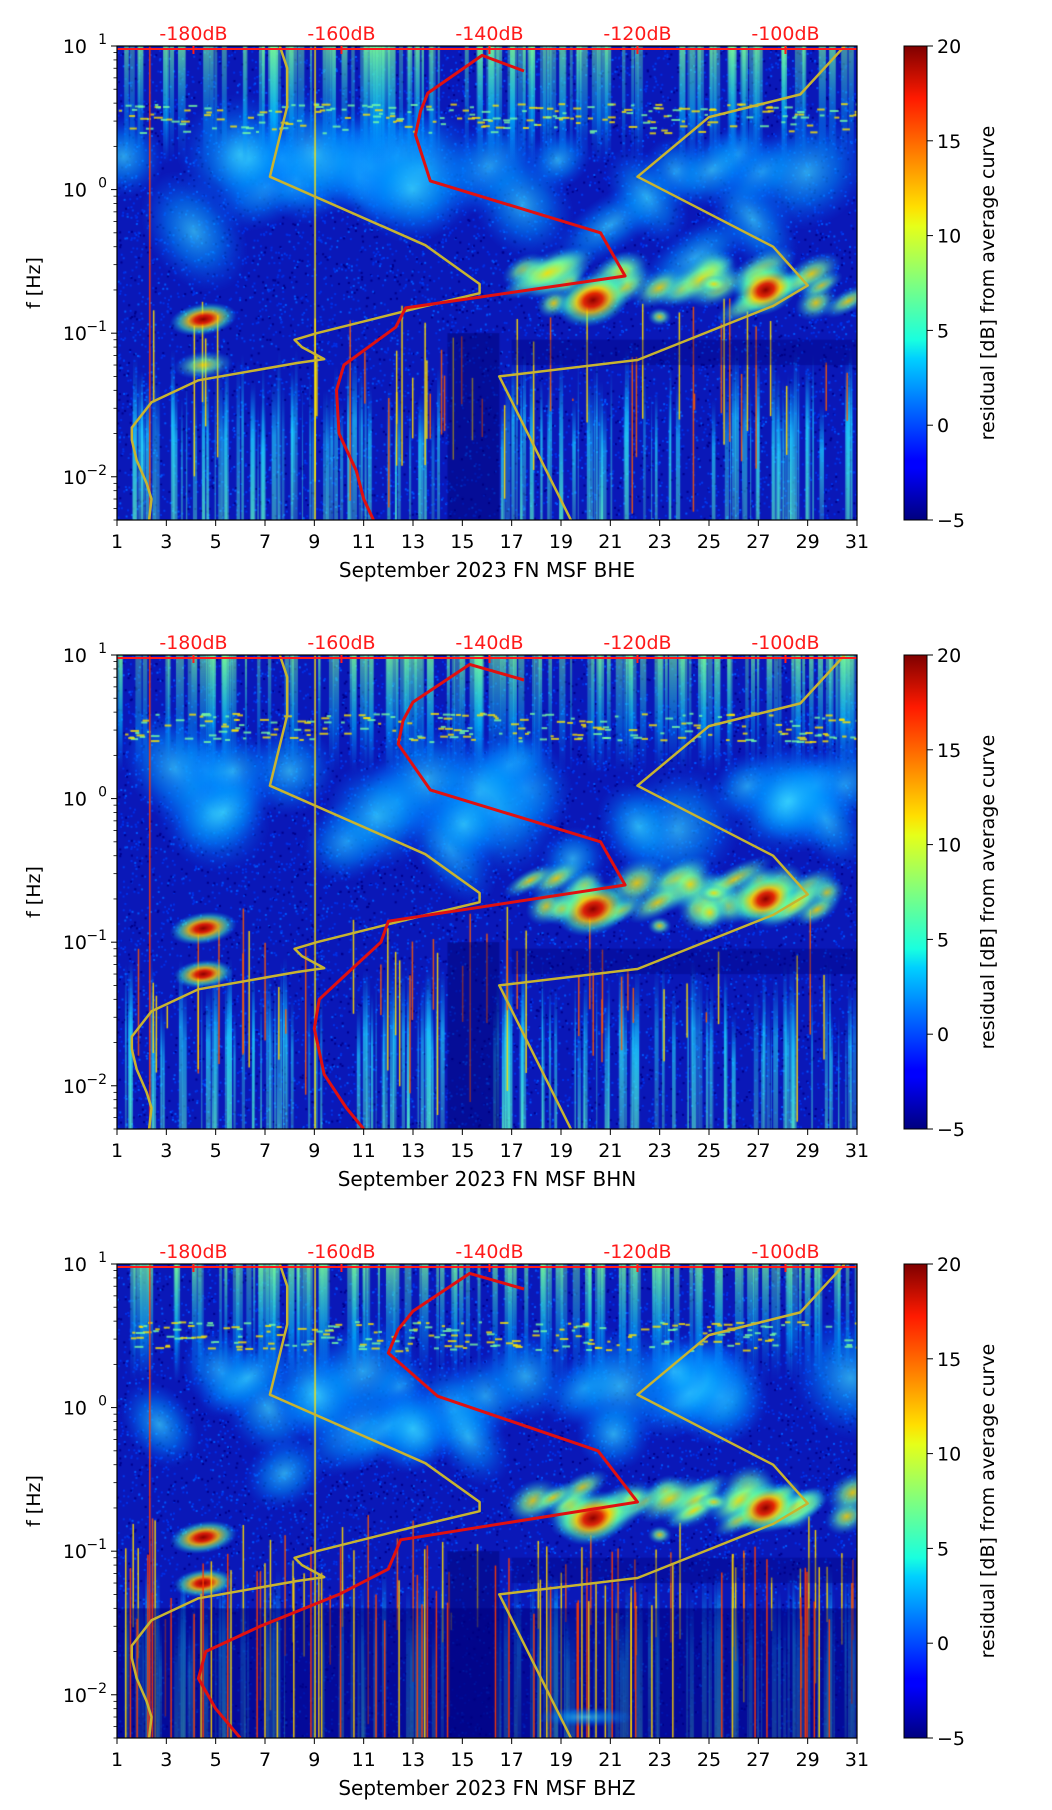  Describe the element at coordinates (166, 1151) in the screenshot. I see `x-tick-label: 3` at that location.